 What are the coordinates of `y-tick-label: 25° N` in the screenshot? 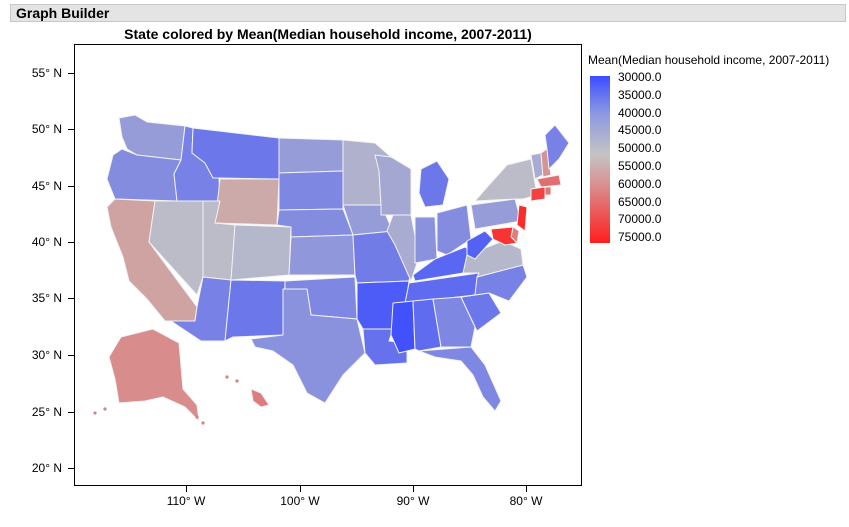 It's located at (46, 412).